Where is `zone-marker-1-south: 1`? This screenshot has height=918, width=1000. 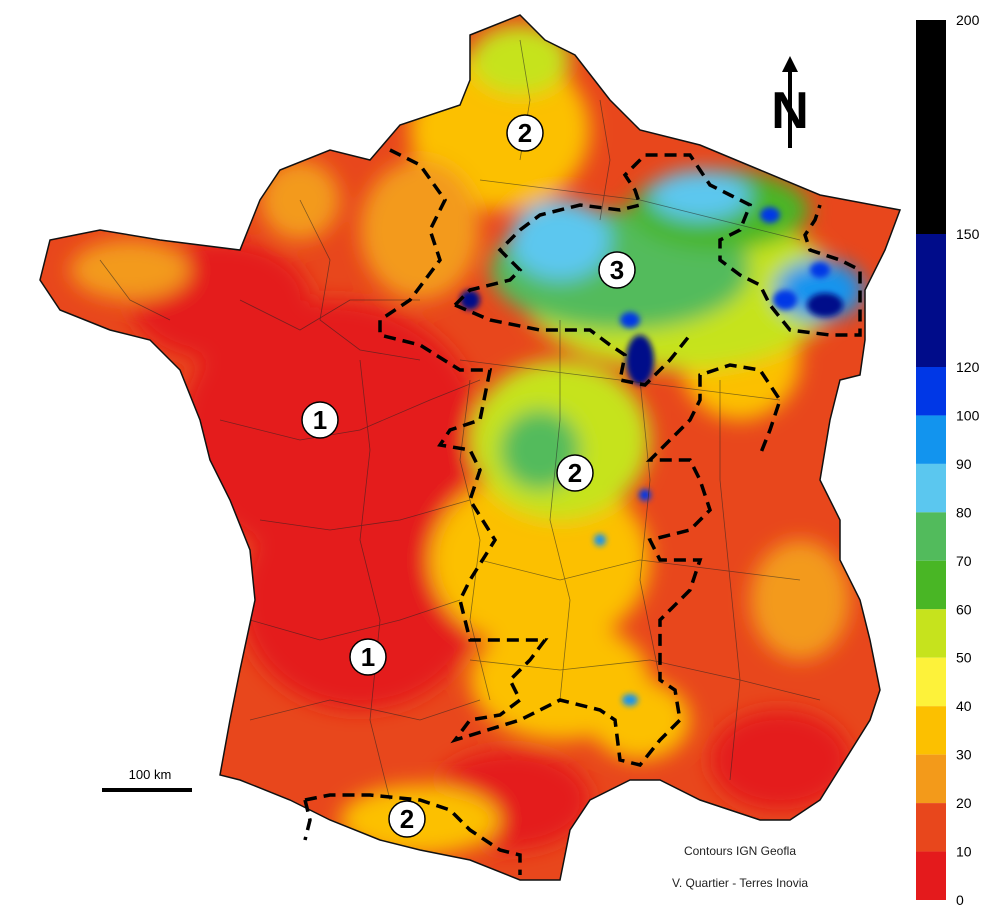
zone-marker-1-south: 1 is located at coordinates (368, 657).